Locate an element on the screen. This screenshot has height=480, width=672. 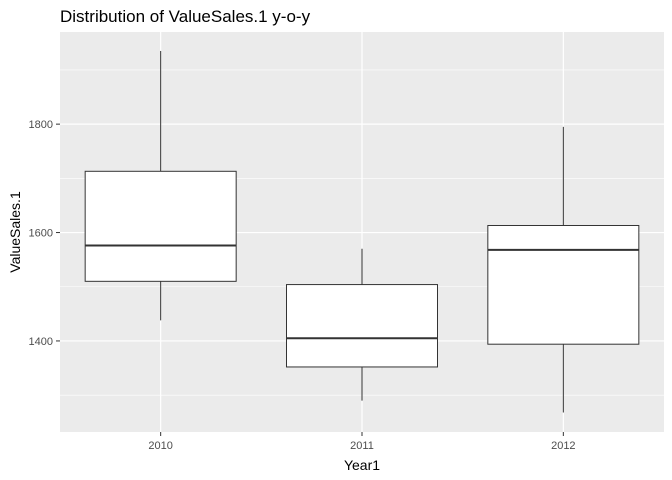
x-axis-title: Year1 is located at coordinates (362, 465).